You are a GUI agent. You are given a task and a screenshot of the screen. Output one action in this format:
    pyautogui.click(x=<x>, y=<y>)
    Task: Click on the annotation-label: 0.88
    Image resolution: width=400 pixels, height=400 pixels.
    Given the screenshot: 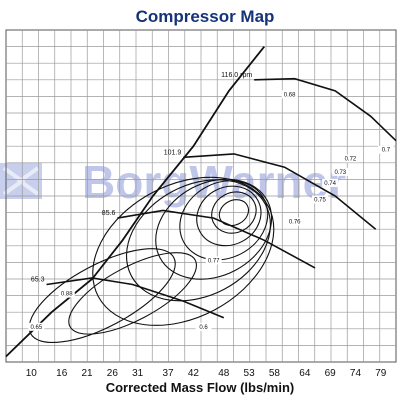 What is the action you would take?
    pyautogui.click(x=67, y=295)
    